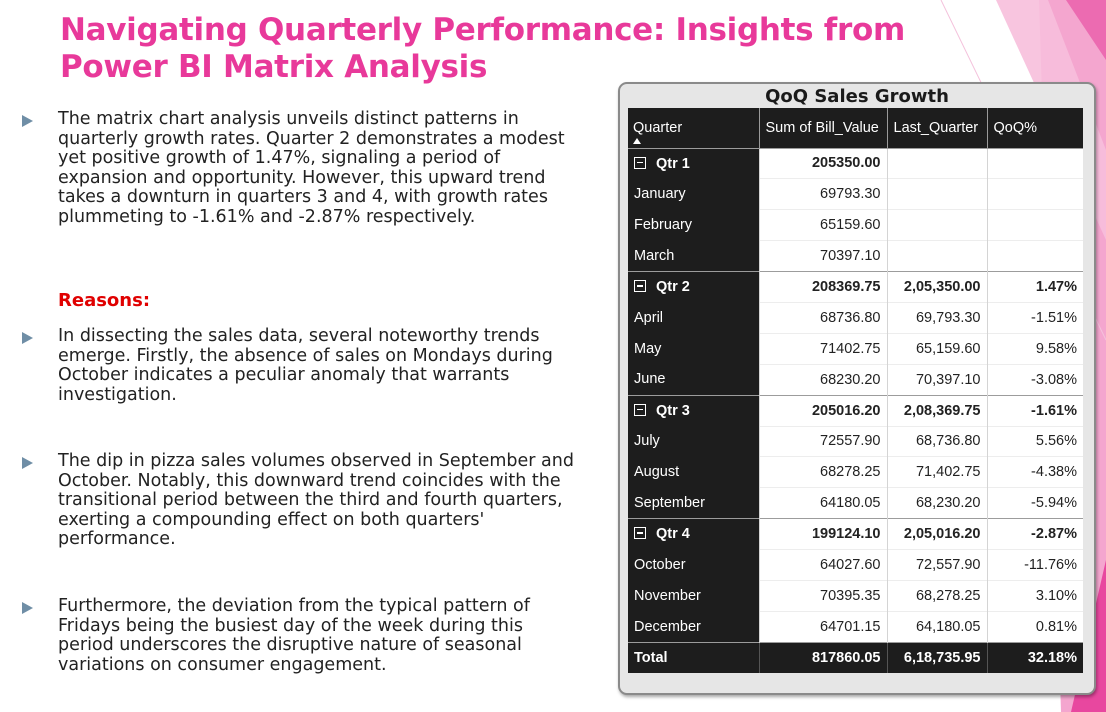 Image resolution: width=1106 pixels, height=712 pixels. What do you see at coordinates (1034, 410) in the screenshot?
I see `cell-qoq: -1.61%` at bounding box center [1034, 410].